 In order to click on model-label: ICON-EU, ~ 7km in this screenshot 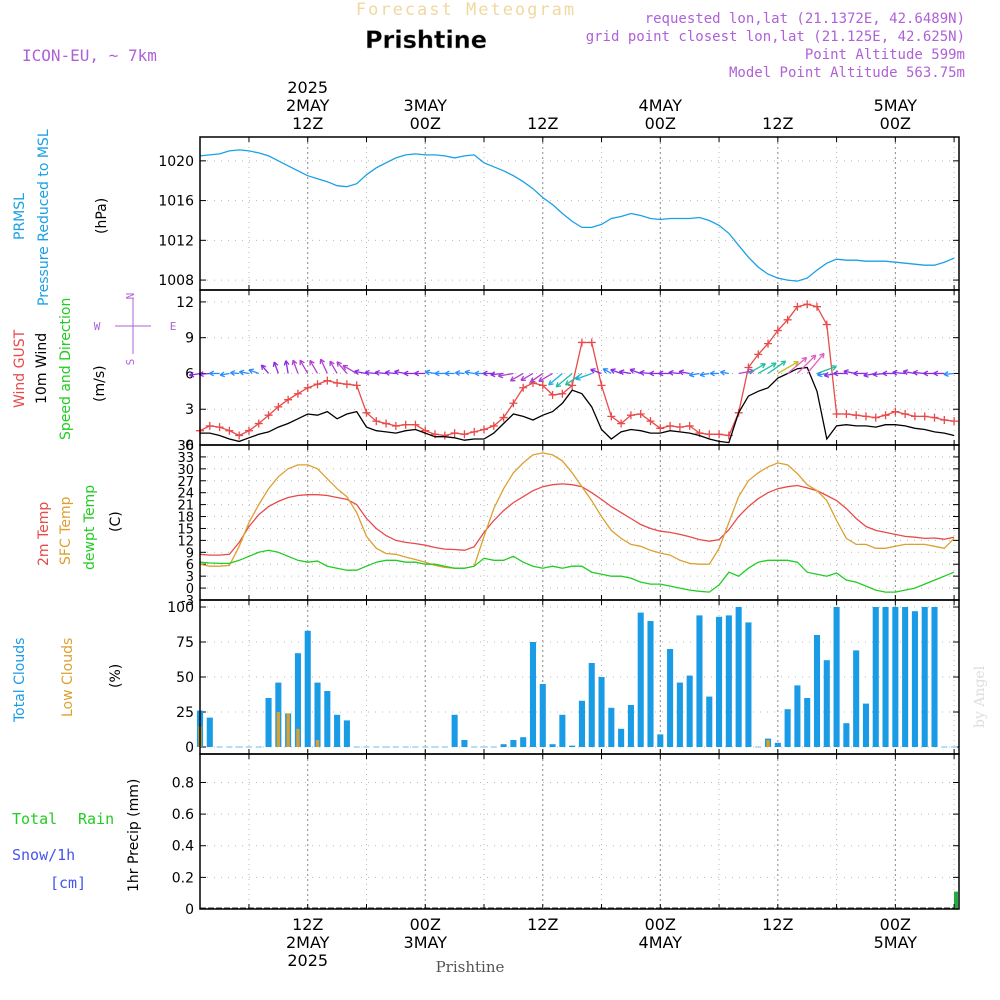, I will do `click(89, 55)`.